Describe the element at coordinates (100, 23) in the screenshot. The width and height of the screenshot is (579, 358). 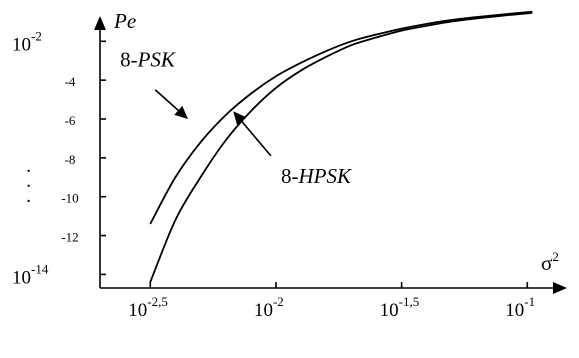
I see `y-axis-arrowhead` at that location.